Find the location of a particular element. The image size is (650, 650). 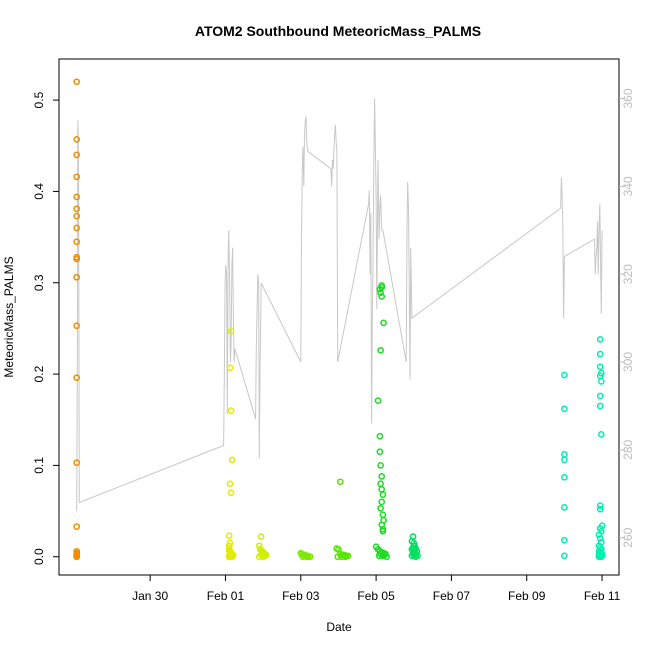

x-axis-label: Date is located at coordinates (339, 627).